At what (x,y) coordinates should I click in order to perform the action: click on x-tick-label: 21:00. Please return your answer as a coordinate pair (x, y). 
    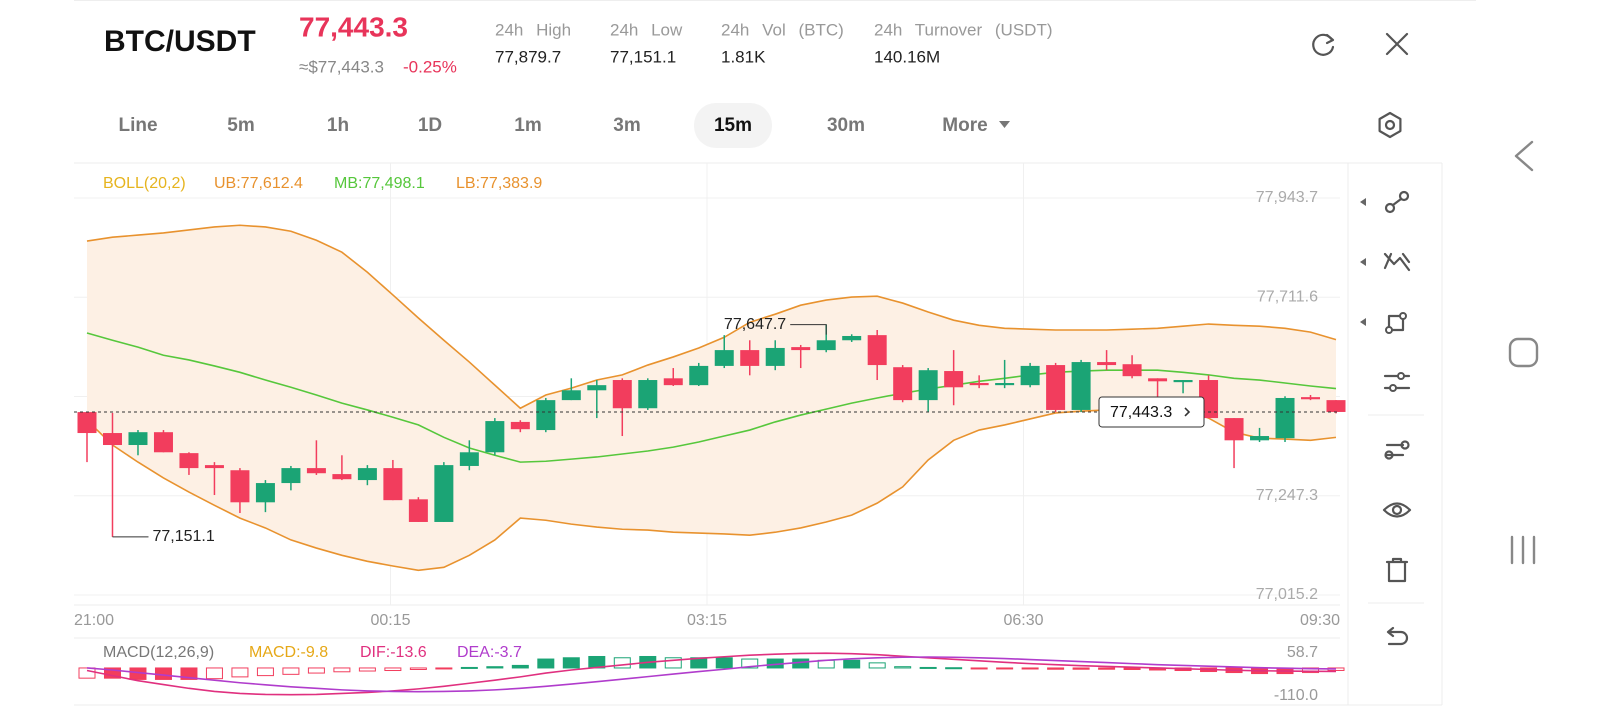
    Looking at the image, I should click on (94, 620).